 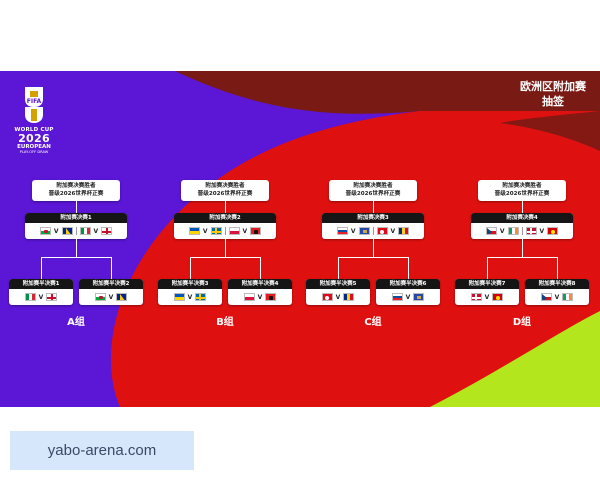 What do you see at coordinates (249, 297) in the screenshot?
I see `flag-poland-icon` at bounding box center [249, 297].